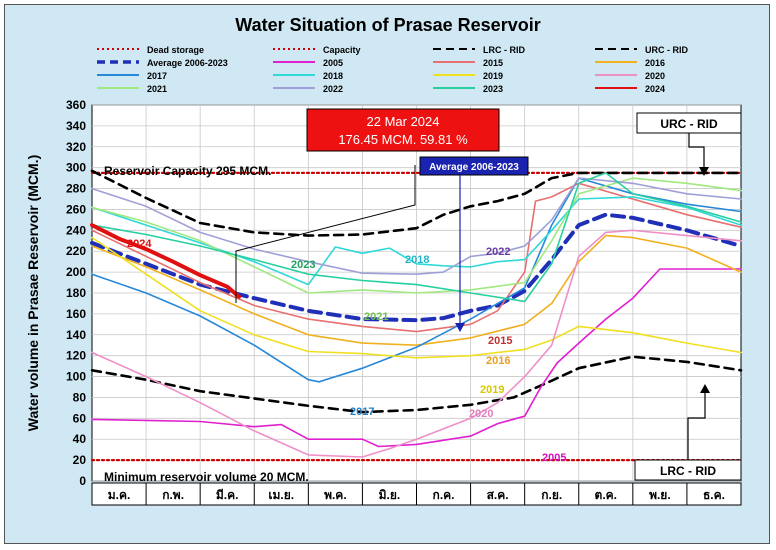 This screenshot has height=550, width=776. Describe the element at coordinates (333, 76) in the screenshot. I see `legend-label: 2018` at that location.